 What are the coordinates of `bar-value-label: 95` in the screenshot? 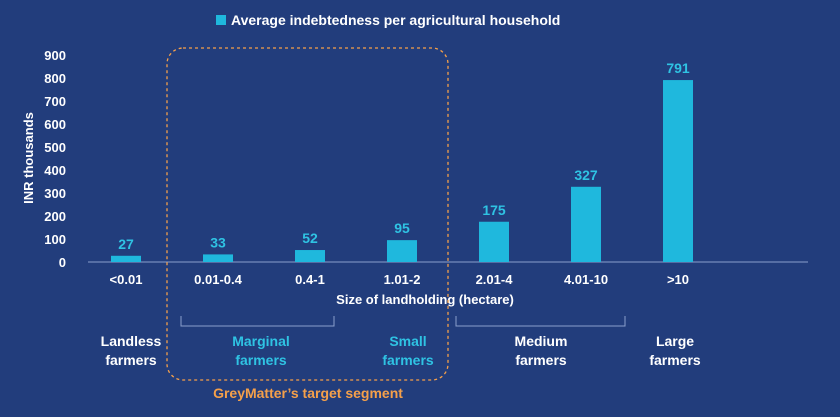 It's located at (402, 228).